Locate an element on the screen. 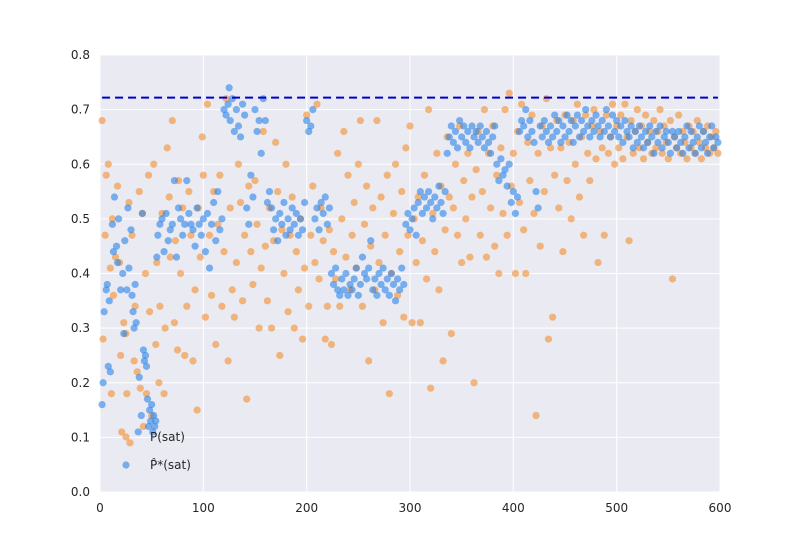 The width and height of the screenshot is (800, 547). legend-label: P̂*(sat) is located at coordinates (170, 465).